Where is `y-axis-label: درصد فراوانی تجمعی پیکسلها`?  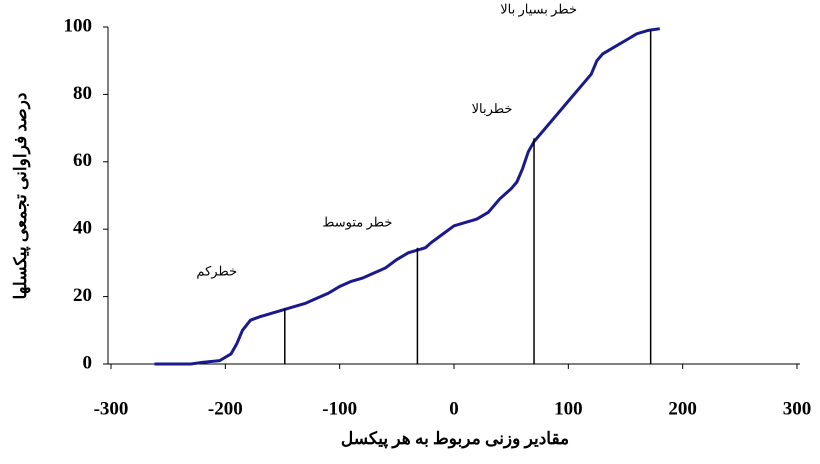
y-axis-label: درصد فراوانی تجمعی پیکسلها is located at coordinates (21, 196).